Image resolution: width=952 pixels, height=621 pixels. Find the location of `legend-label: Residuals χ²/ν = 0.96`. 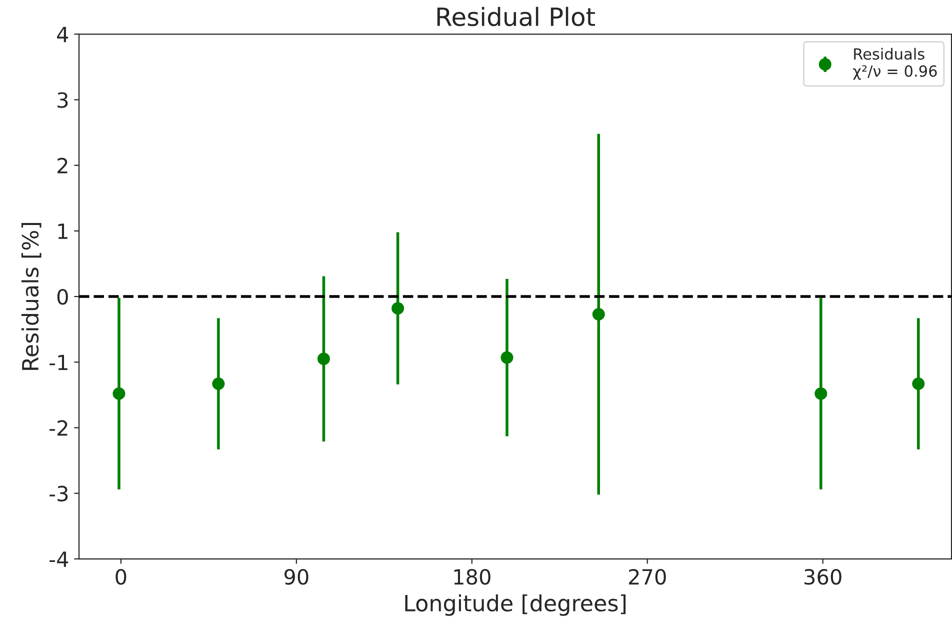

legend-label: Residuals χ²/ν = 0.96 is located at coordinates (895, 64).